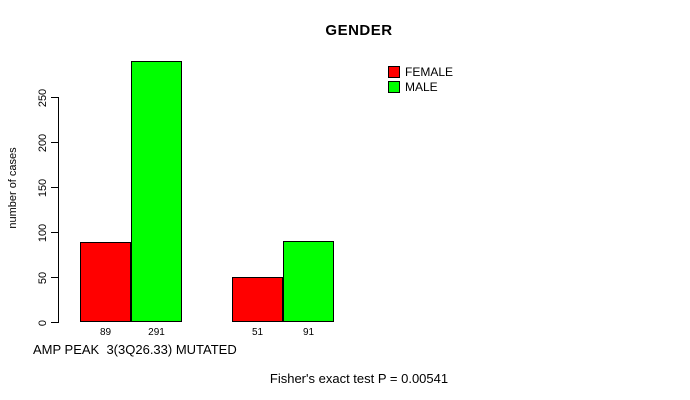 The height and width of the screenshot is (400, 690). What do you see at coordinates (257, 332) in the screenshot?
I see `bar-value-label-female-group2: 51` at bounding box center [257, 332].